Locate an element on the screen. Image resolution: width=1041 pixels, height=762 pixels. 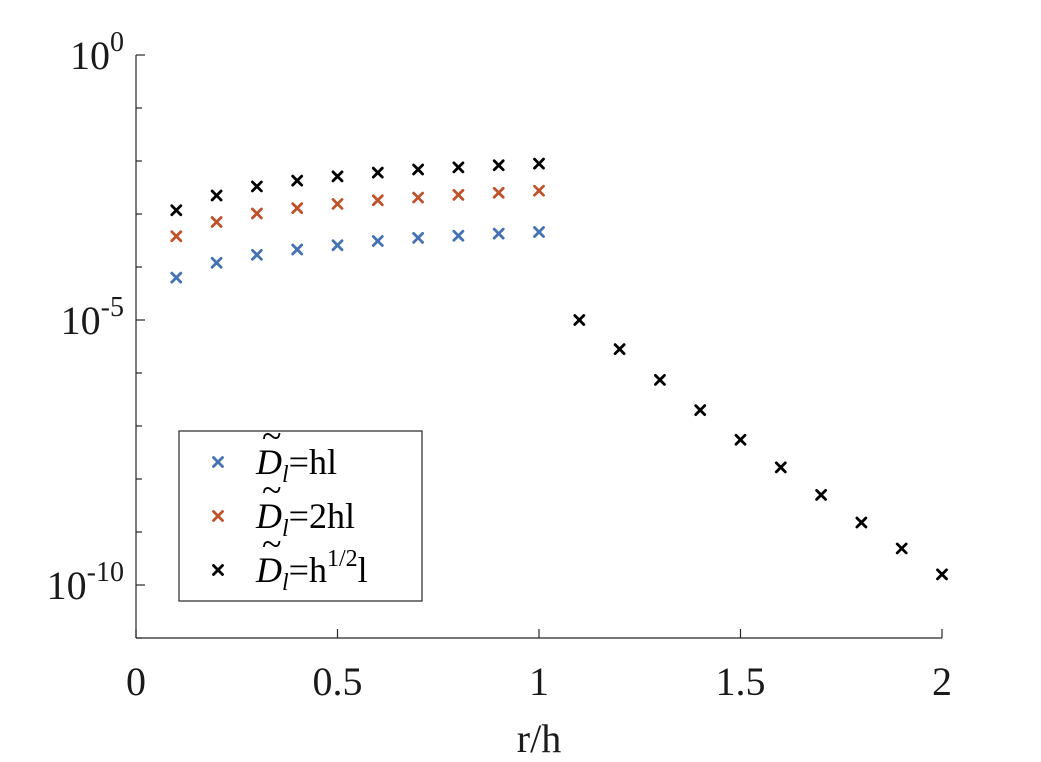
legend-label-2: Dl=2hl is located at coordinates (305, 519).